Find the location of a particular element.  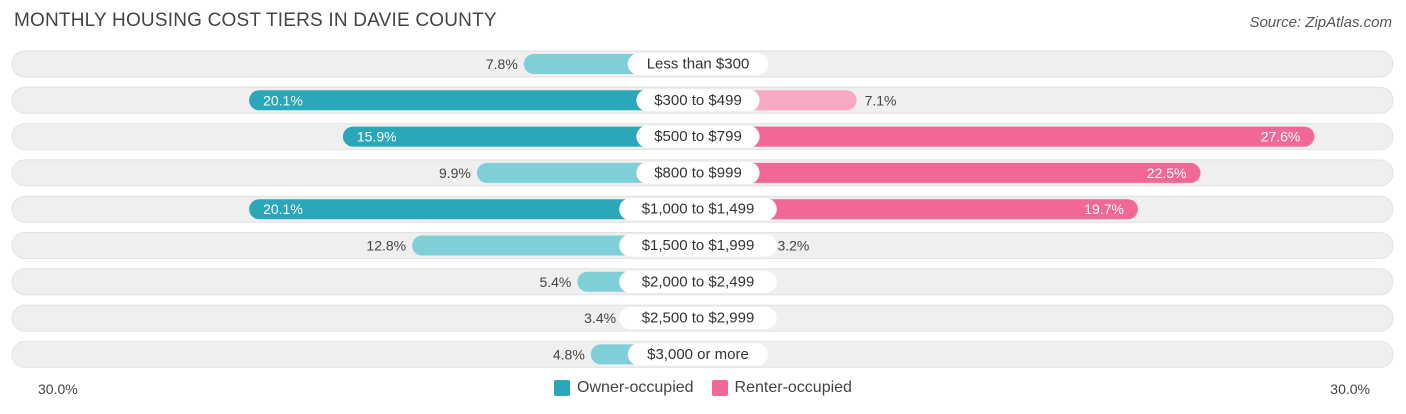

category-label: $300 to $499 is located at coordinates (698, 100).